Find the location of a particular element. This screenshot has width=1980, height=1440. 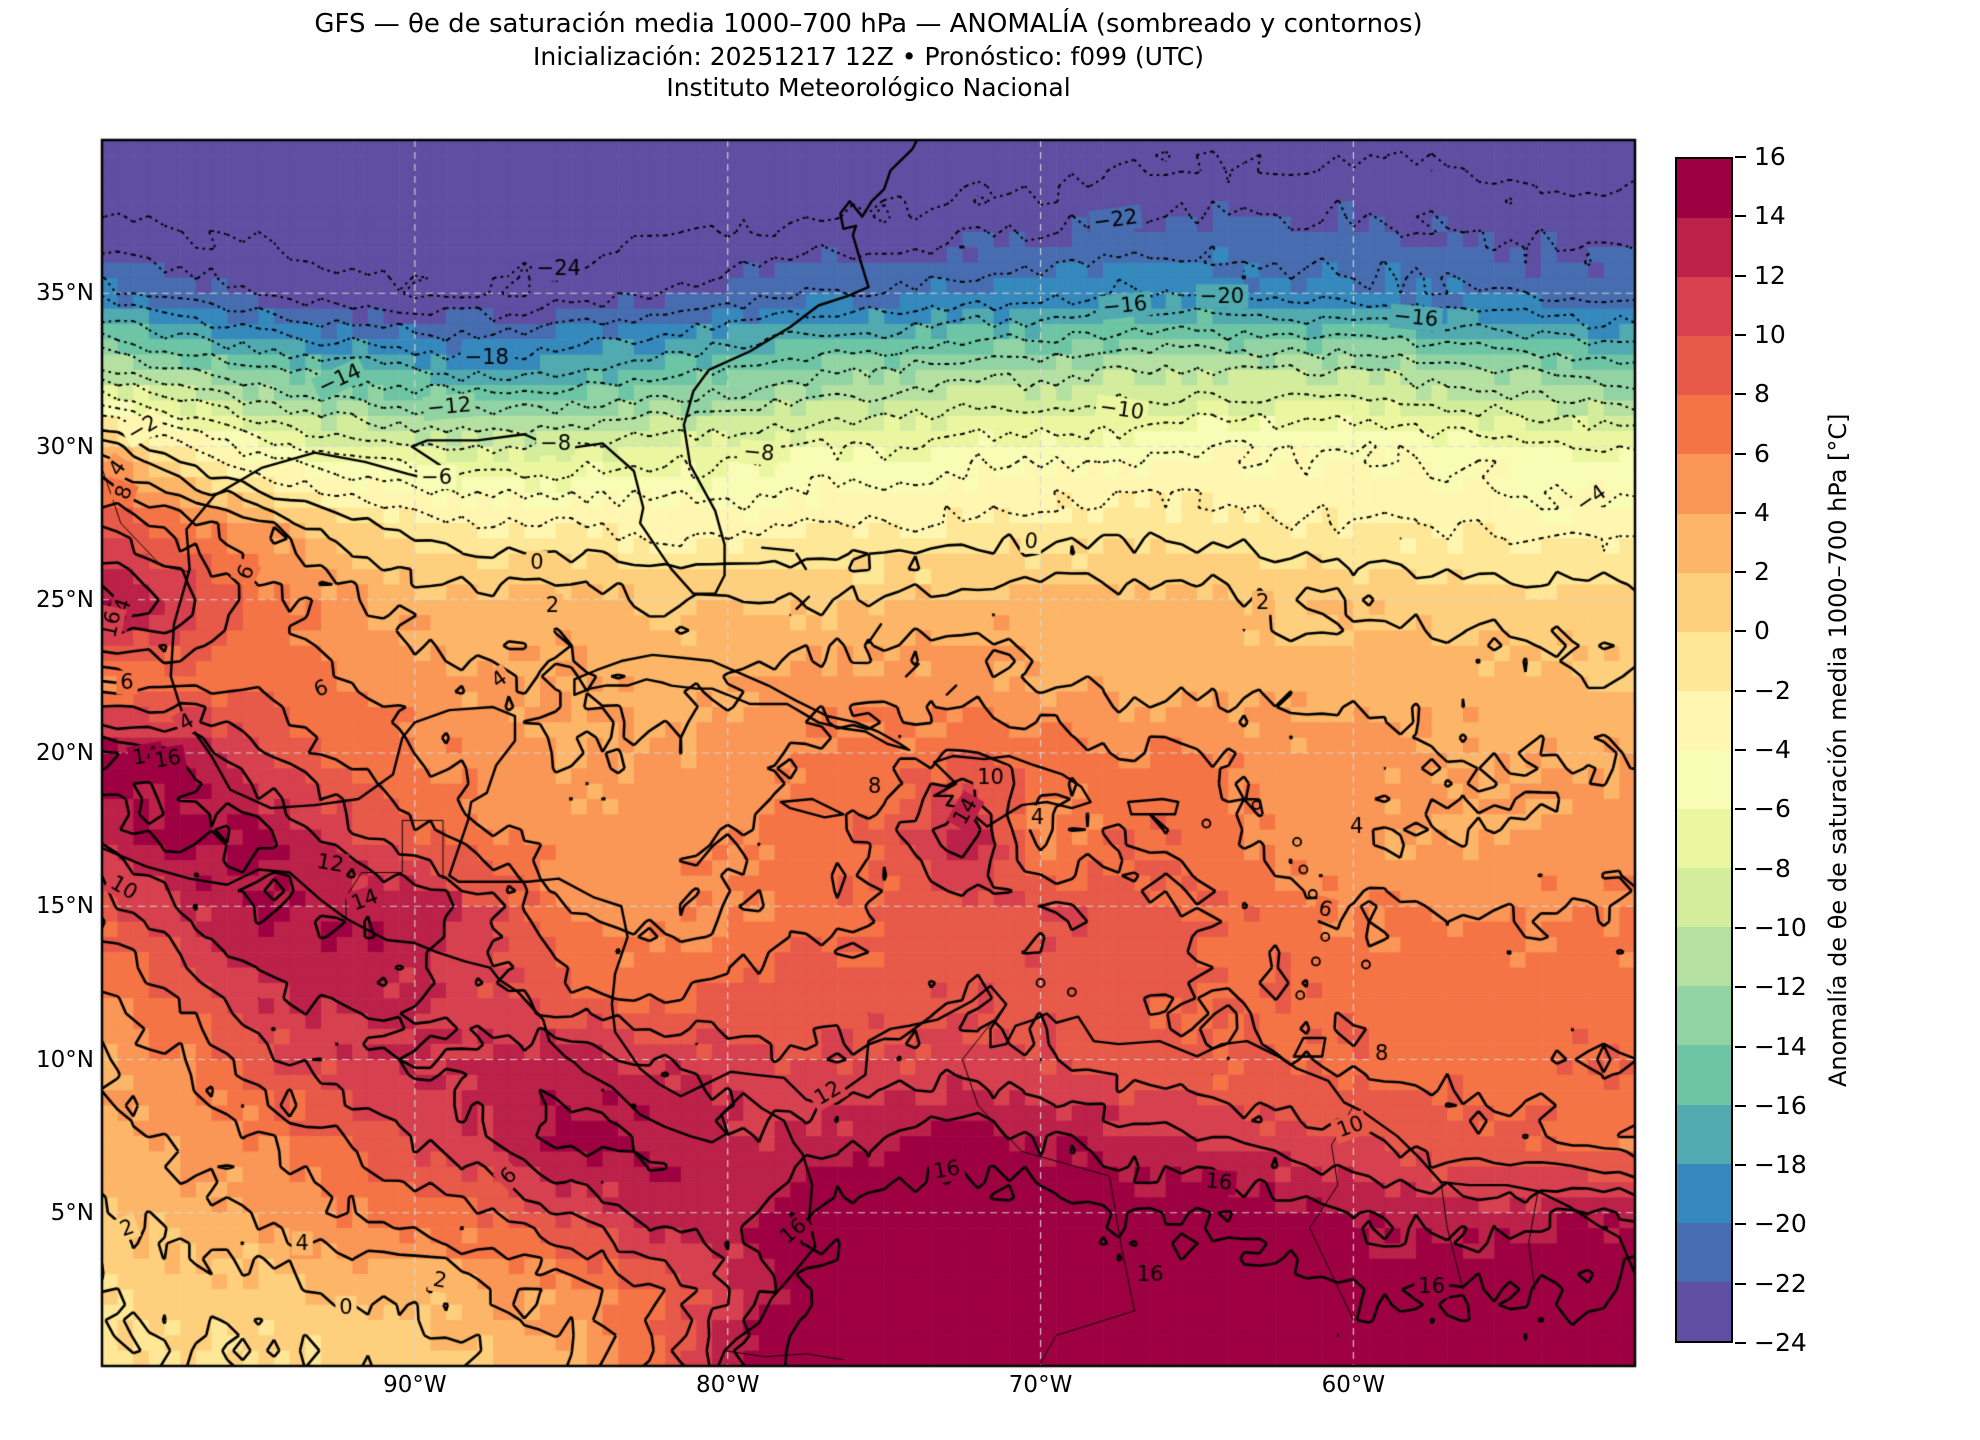

colorbar-segment--12-to--10 is located at coordinates (1704, 957).